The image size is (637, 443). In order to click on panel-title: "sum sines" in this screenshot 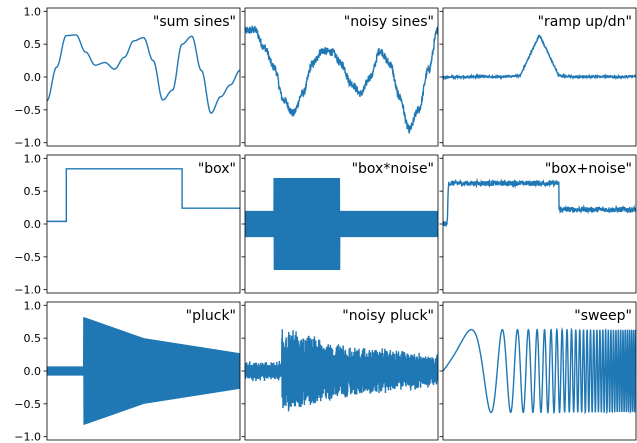, I will do `click(194, 22)`.